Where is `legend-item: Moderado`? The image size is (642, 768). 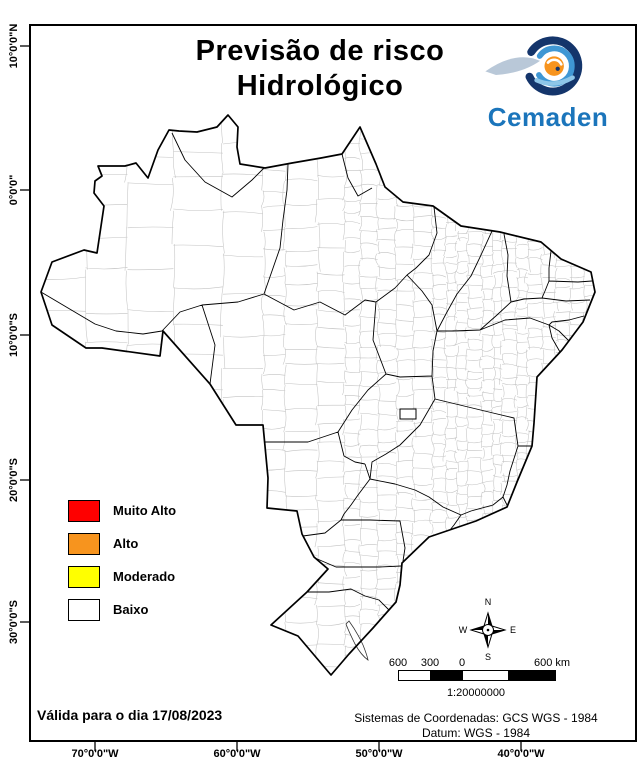
legend-item: Moderado is located at coordinates (122, 576).